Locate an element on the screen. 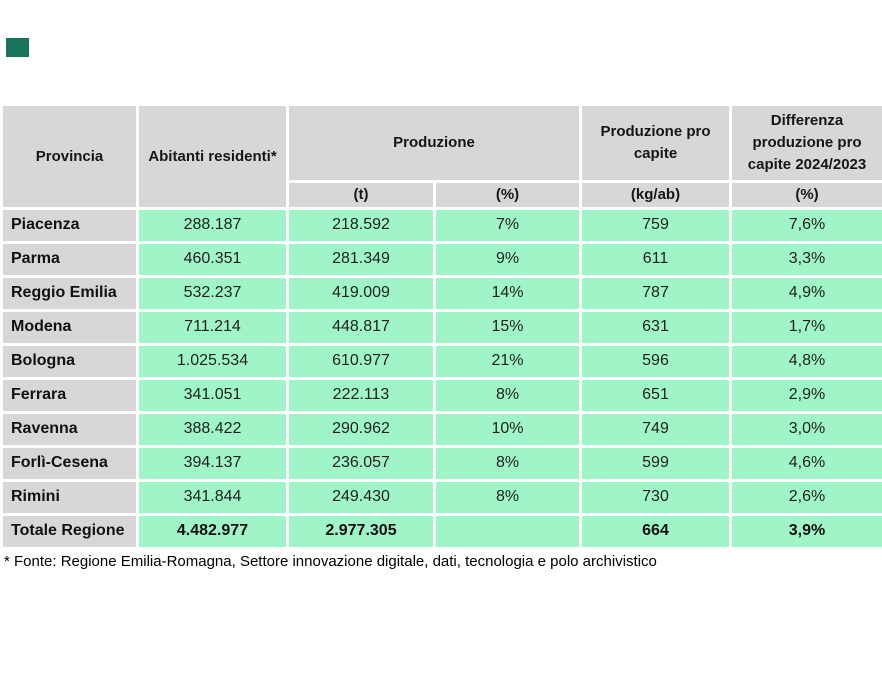  cell-differenza: 3,9% is located at coordinates (805, 531).